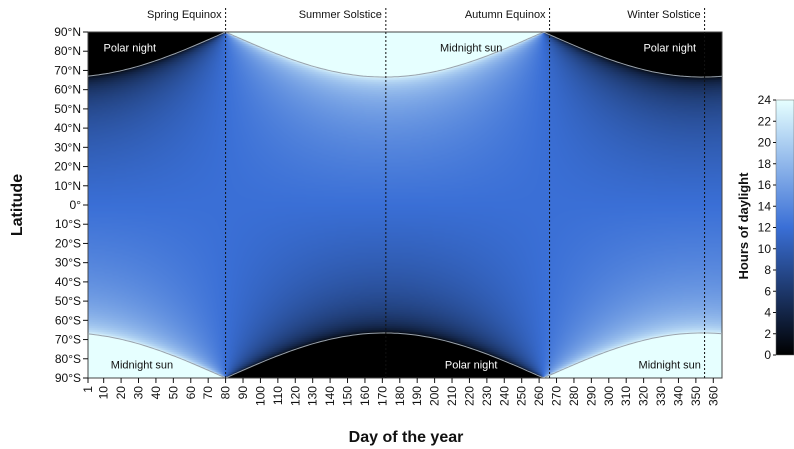  What do you see at coordinates (278, 395) in the screenshot?
I see `x-tick-label-11: 110` at bounding box center [278, 395].